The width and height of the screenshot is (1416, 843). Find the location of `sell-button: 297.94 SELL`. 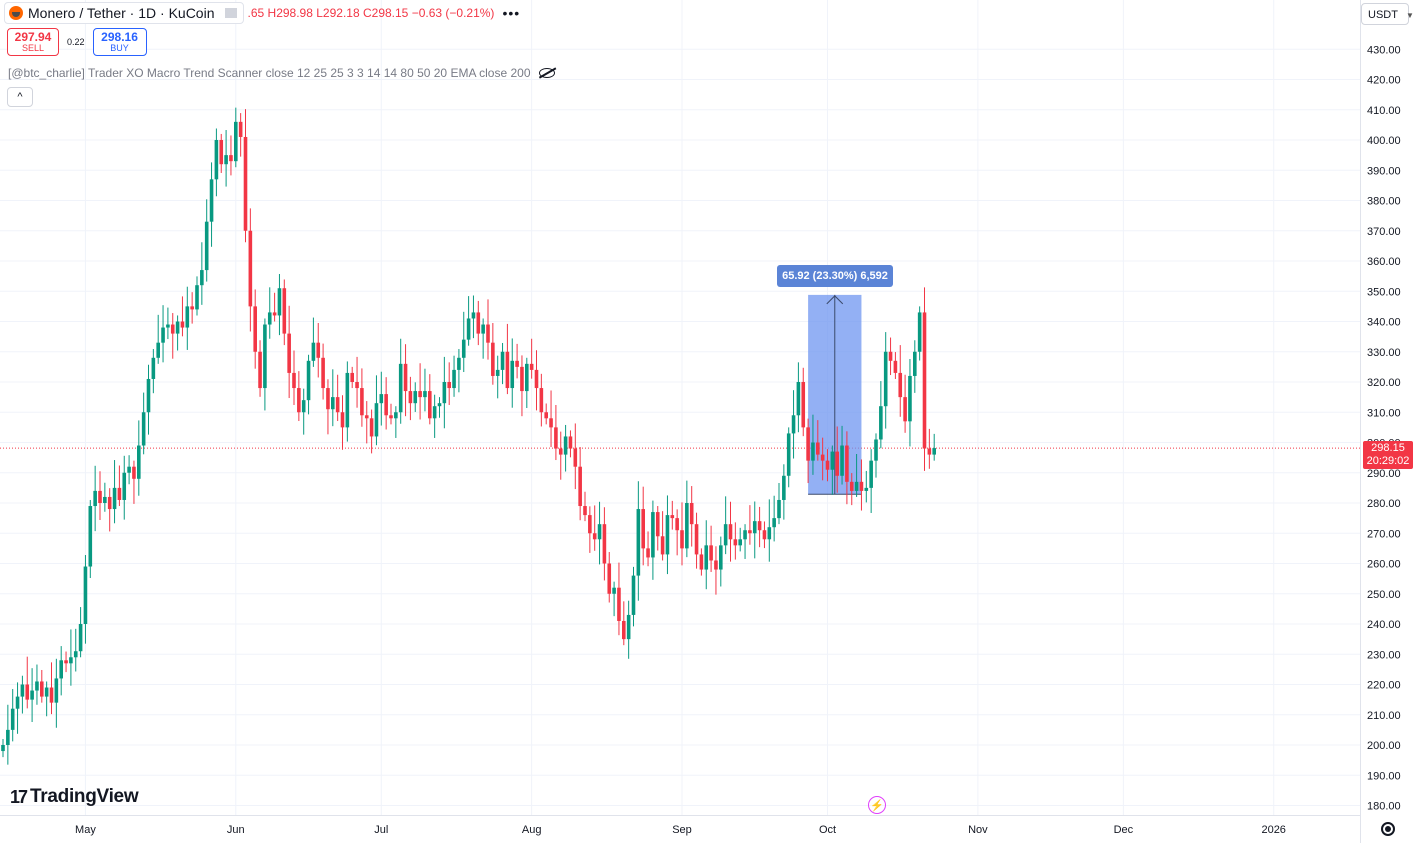

sell-button: 297.94 SELL is located at coordinates (33, 42).